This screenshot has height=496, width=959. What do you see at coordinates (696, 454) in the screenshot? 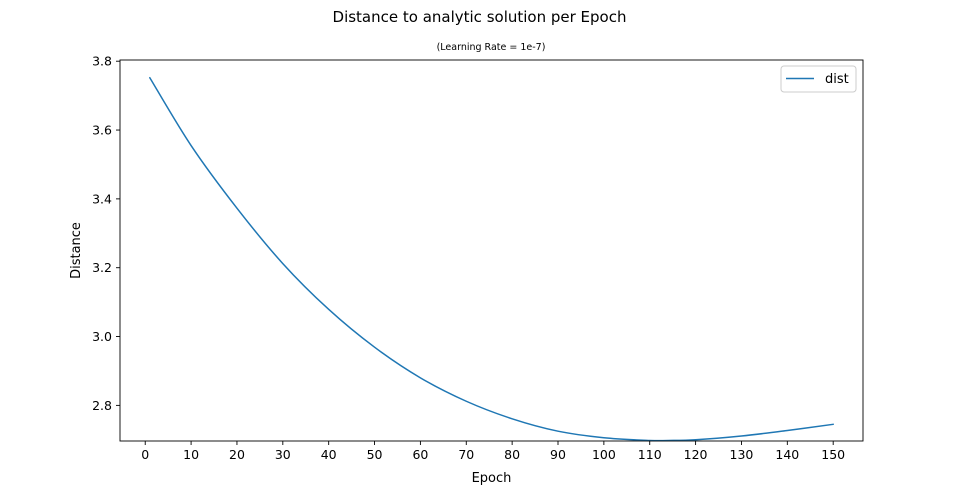
I see `x-tick-label: 120` at bounding box center [696, 454].